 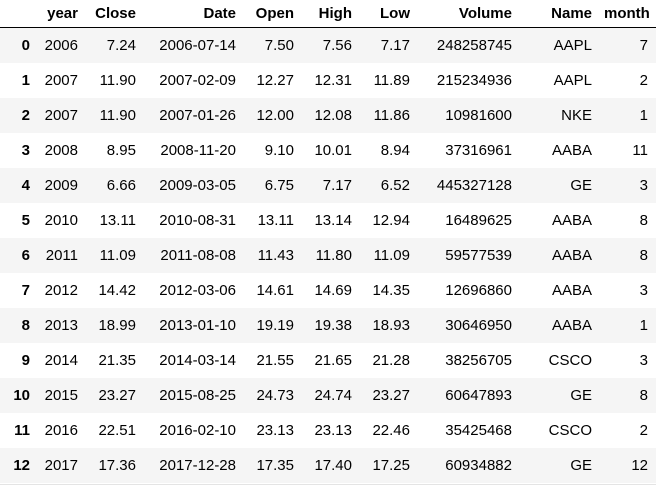 I want to click on column-header-low: Low, so click(x=389, y=14).